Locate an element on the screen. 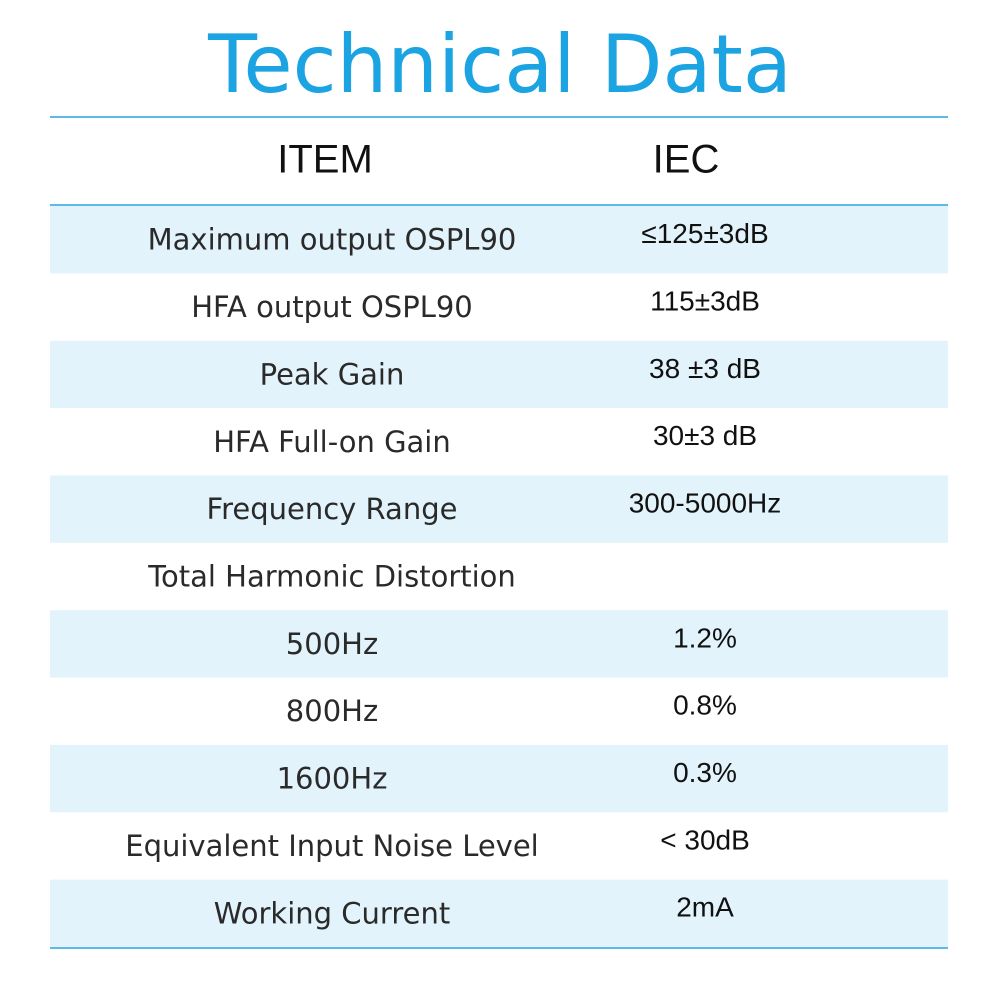  item-cell: Working Current is located at coordinates (332, 913).